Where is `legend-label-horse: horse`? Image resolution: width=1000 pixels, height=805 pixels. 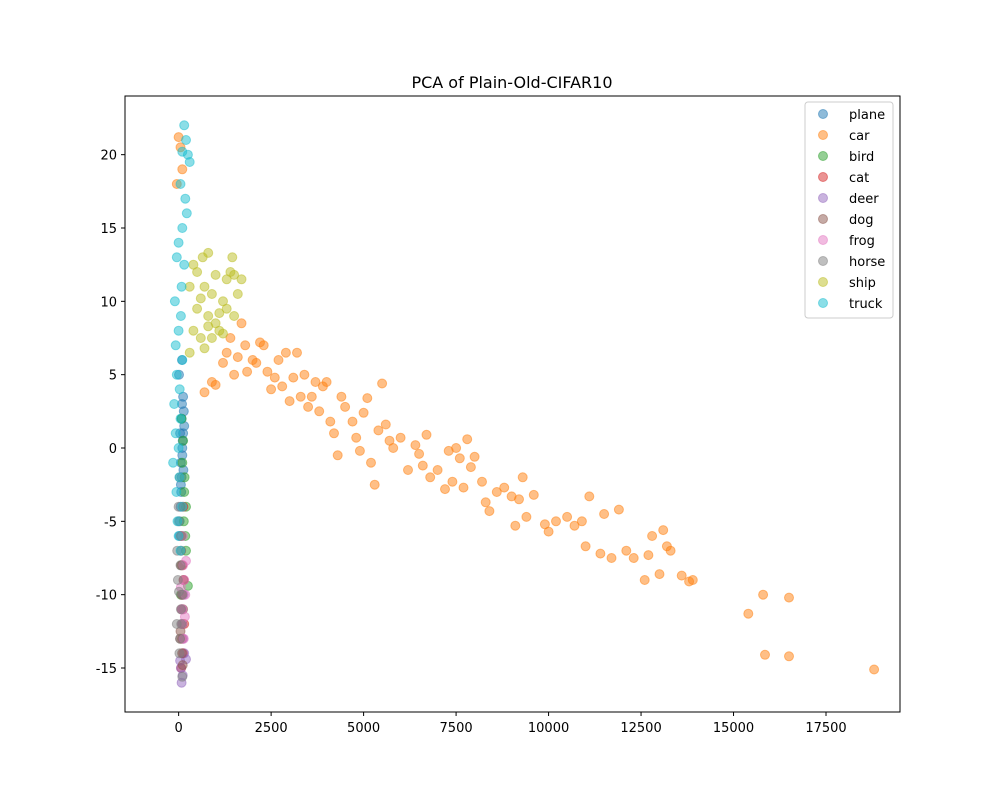 legend-label-horse: horse is located at coordinates (867, 262).